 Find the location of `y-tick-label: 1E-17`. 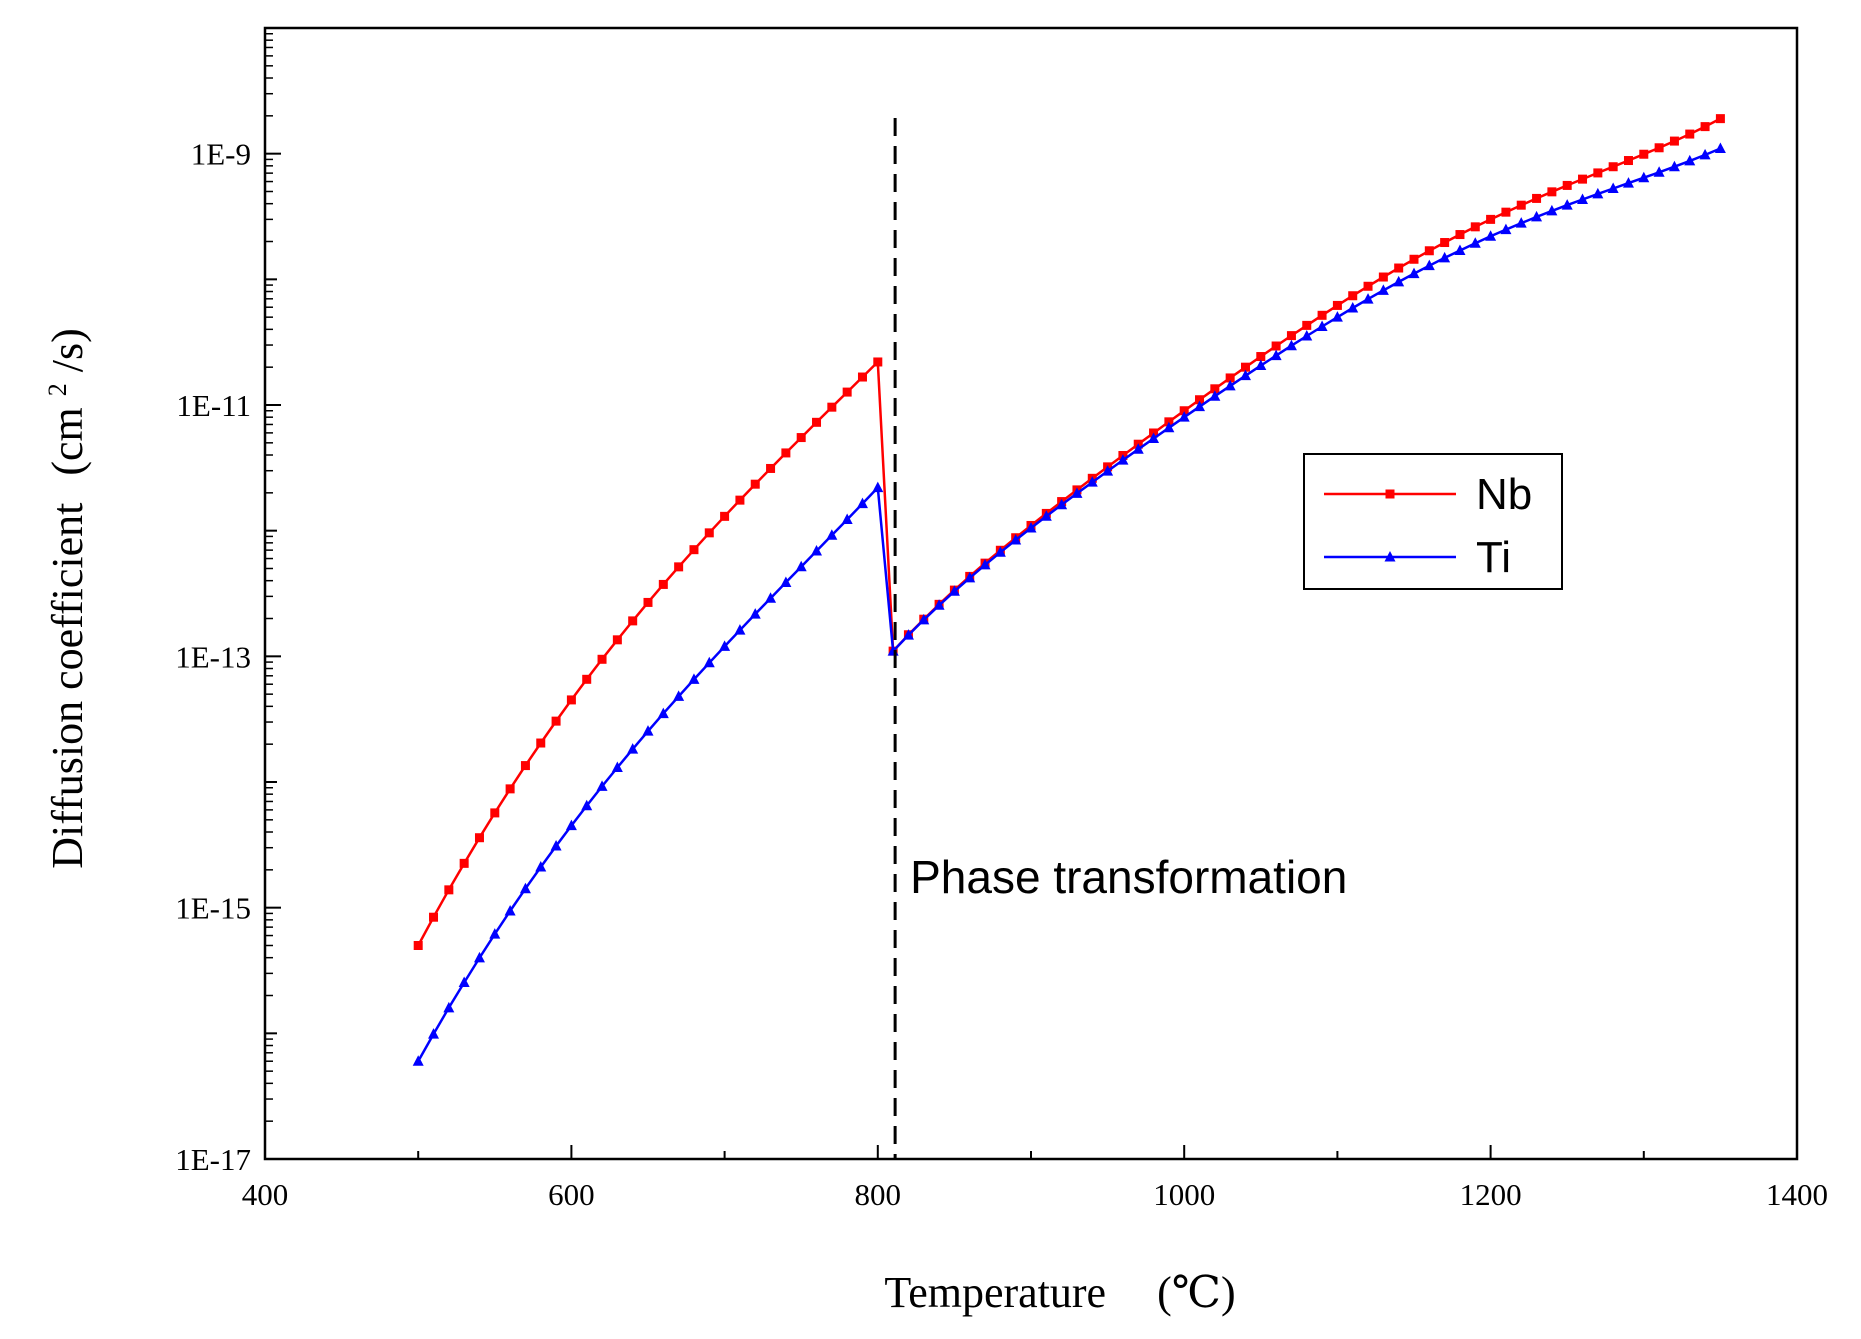

y-tick-label: 1E-17 is located at coordinates (213, 1159).